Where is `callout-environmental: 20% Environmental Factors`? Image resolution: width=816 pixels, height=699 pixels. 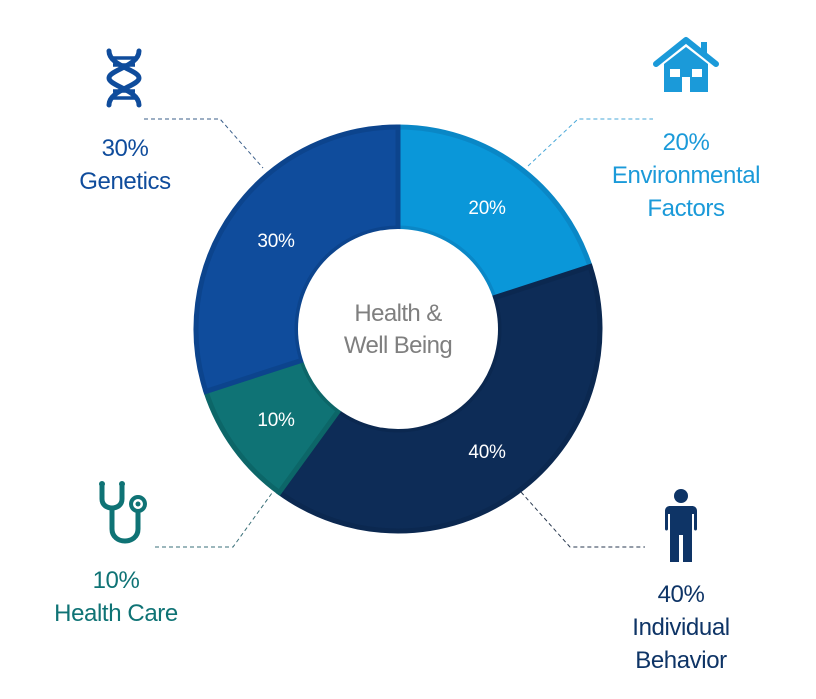
callout-environmental: 20% Environmental Factors is located at coordinates (686, 175).